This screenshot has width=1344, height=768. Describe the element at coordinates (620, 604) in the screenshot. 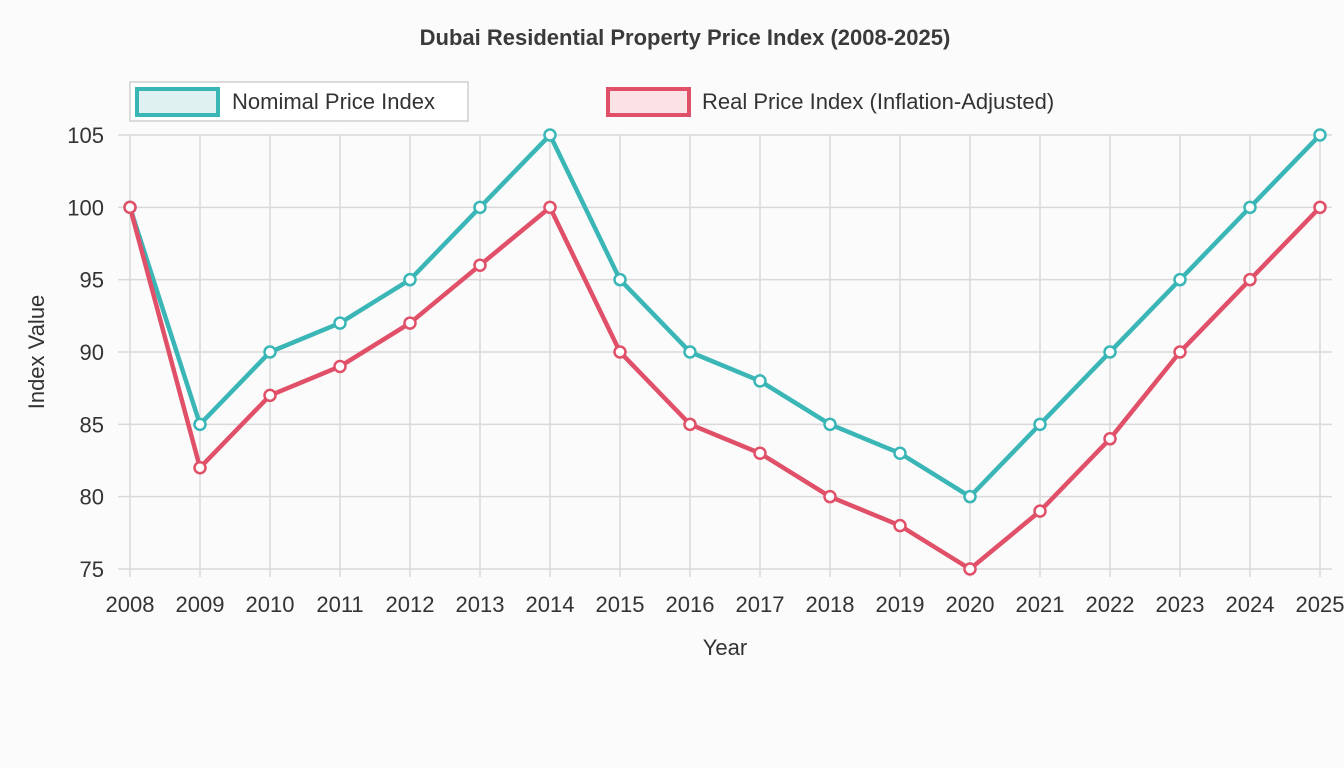

I see `x-tick-label: 2015` at that location.